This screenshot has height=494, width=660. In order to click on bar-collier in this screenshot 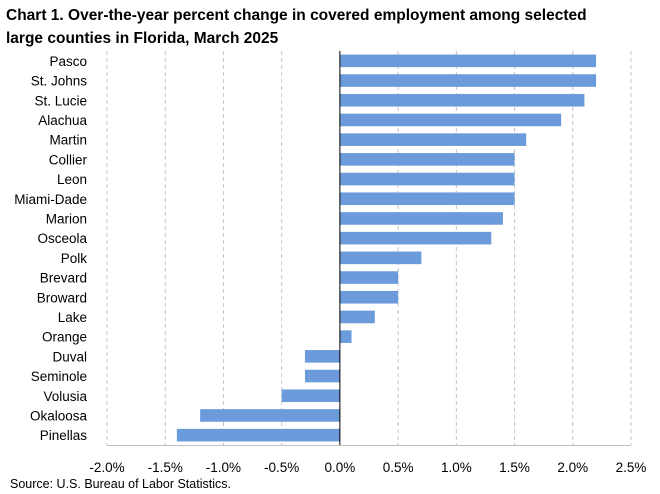, I will do `click(427, 159)`.